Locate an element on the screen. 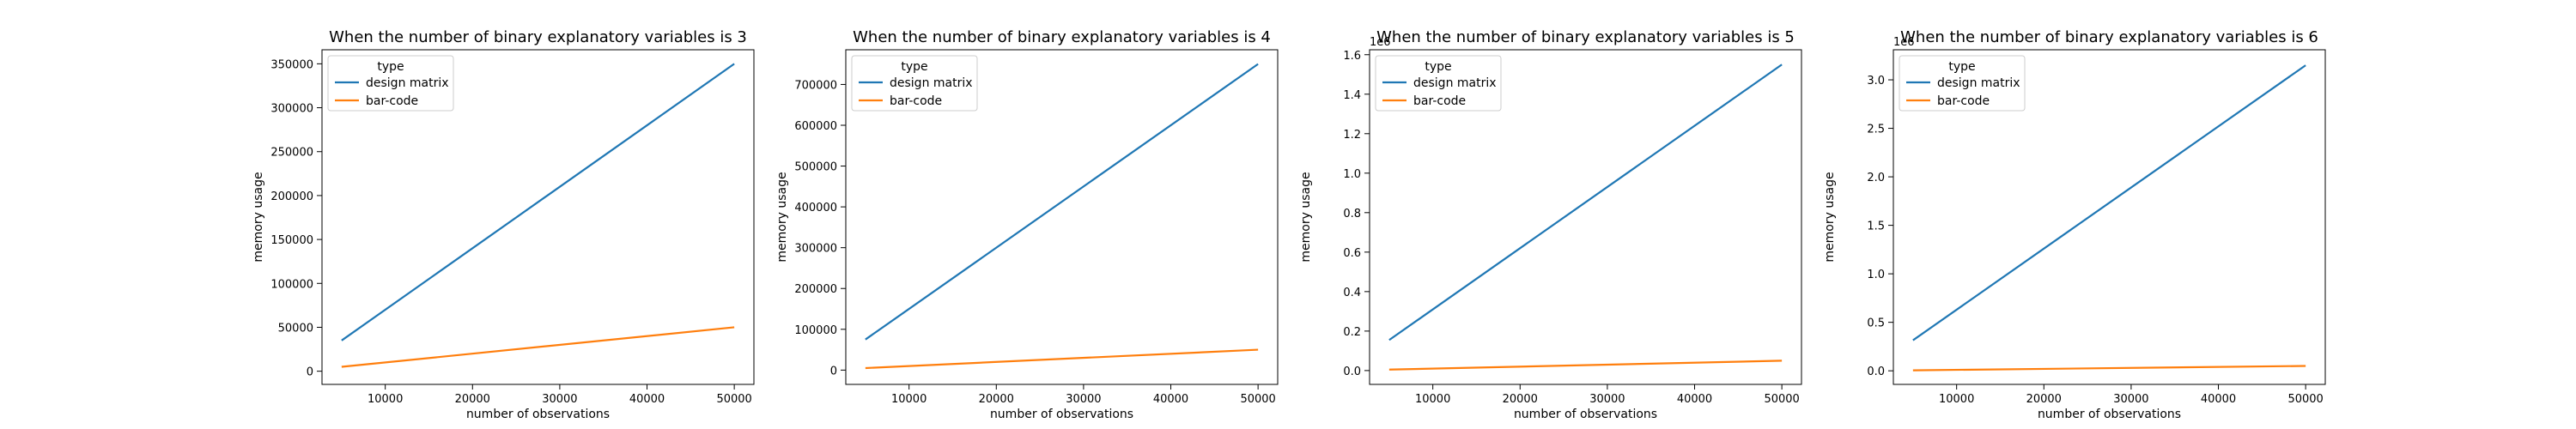 This screenshot has width=2576, height=429. y-tick-label: 0.5 is located at coordinates (1876, 323).